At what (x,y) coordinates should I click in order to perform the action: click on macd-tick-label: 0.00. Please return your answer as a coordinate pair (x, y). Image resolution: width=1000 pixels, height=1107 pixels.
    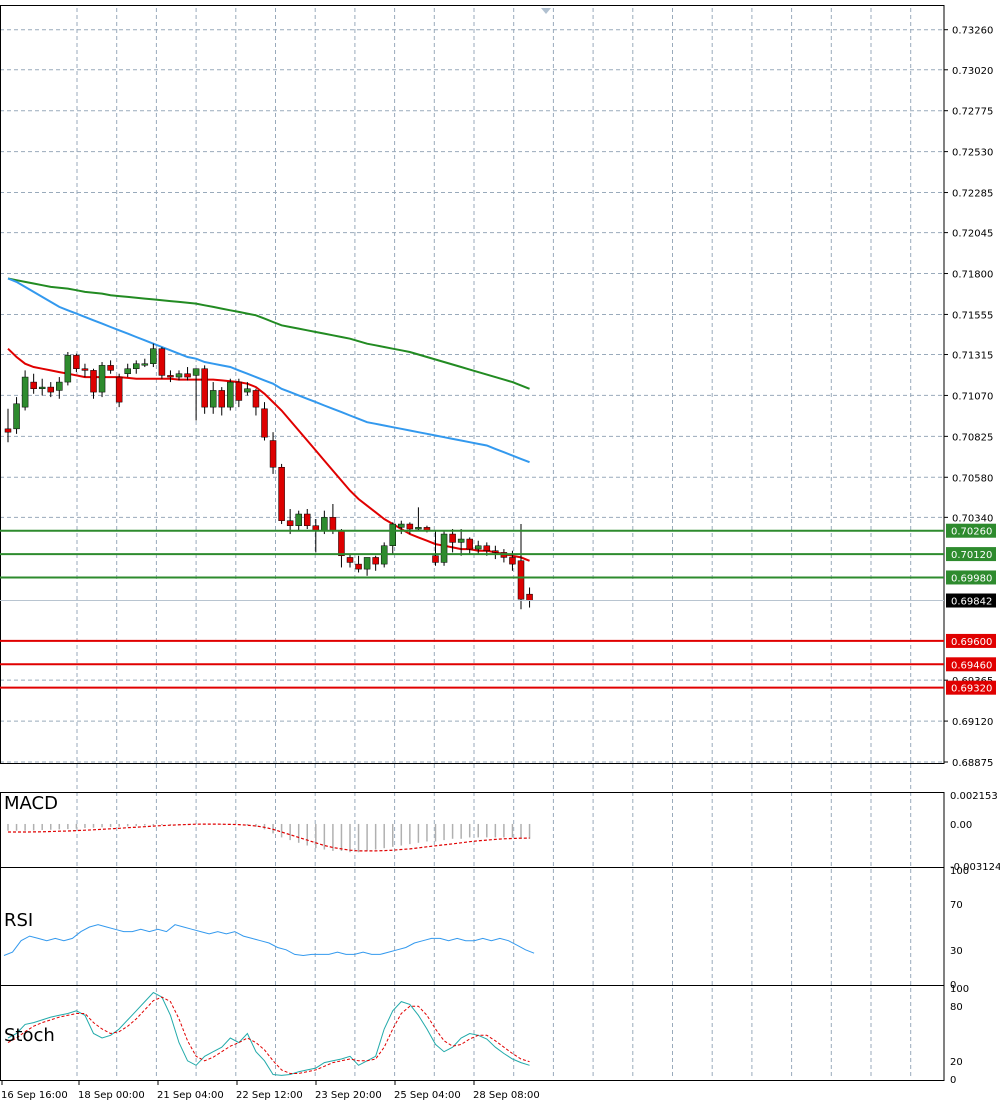
    Looking at the image, I should click on (961, 825).